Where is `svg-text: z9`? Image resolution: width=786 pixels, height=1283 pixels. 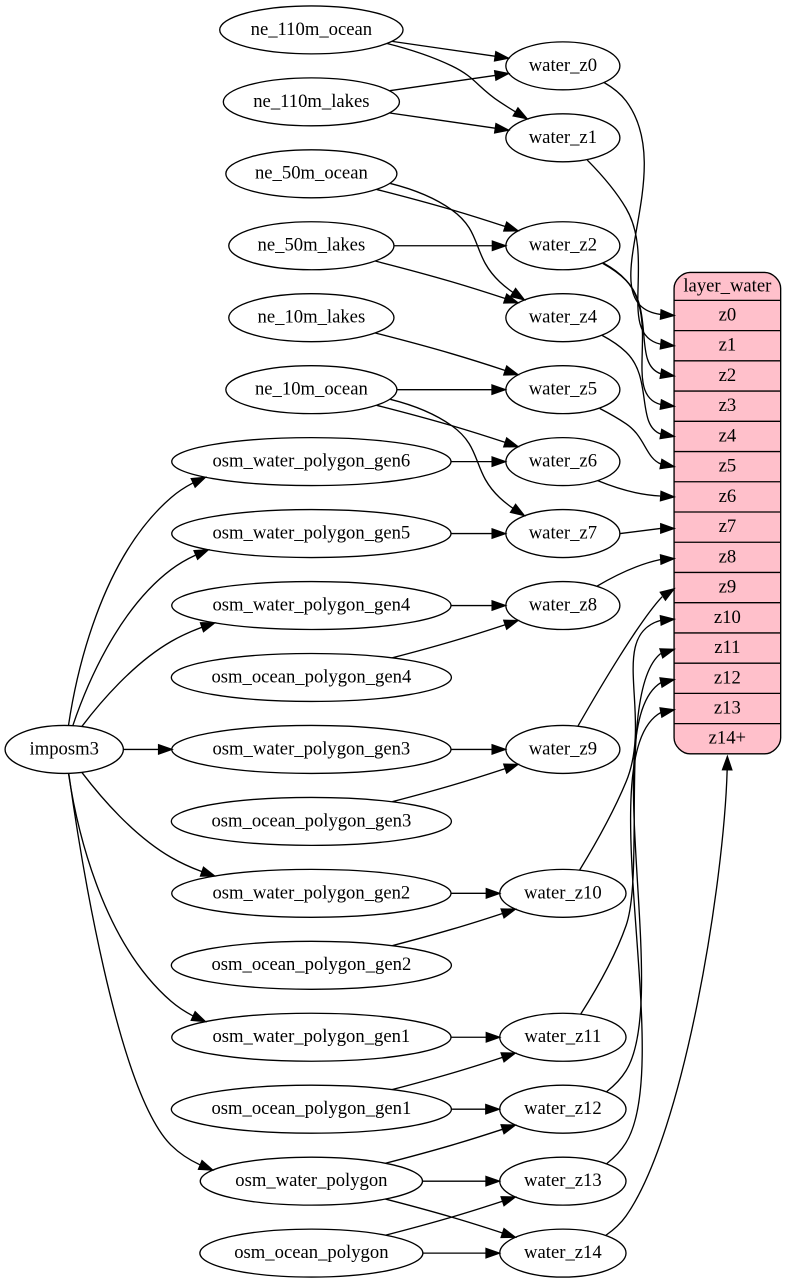
svg-text: z9 is located at coordinates (728, 587).